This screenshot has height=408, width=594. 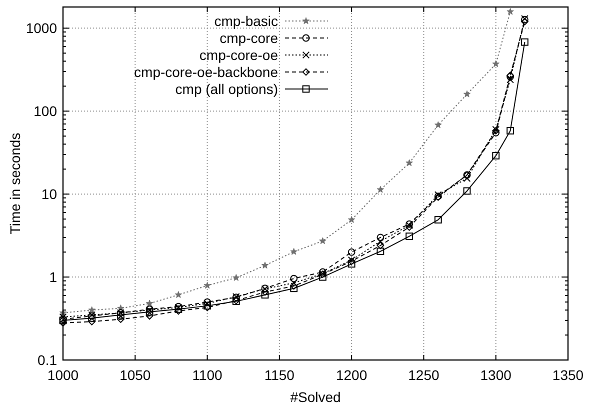 What do you see at coordinates (249, 38) in the screenshot?
I see `legend-label: cmp-core` at bounding box center [249, 38].